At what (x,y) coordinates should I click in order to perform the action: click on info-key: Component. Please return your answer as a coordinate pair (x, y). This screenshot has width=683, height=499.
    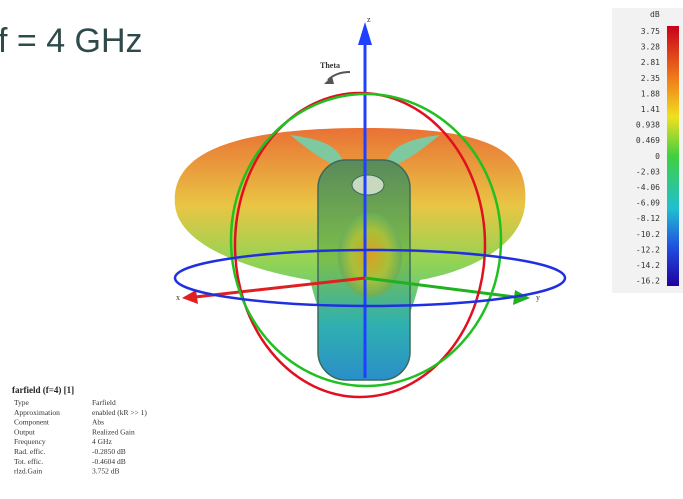
    Looking at the image, I should click on (32, 422).